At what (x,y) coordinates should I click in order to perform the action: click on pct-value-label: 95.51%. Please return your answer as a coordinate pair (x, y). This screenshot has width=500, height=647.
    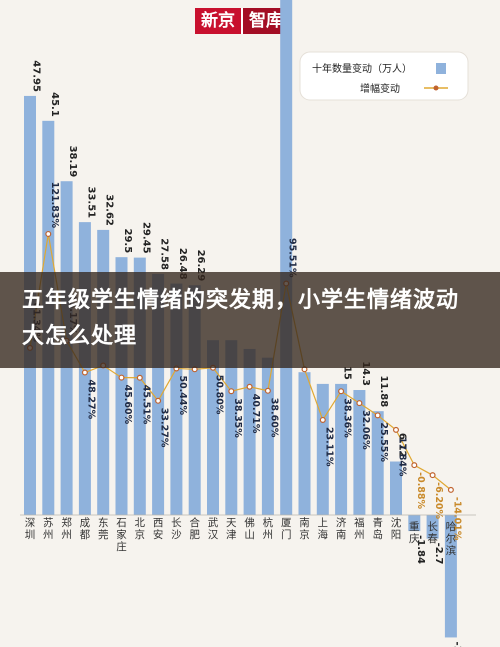
    Looking at the image, I should click on (292, 258).